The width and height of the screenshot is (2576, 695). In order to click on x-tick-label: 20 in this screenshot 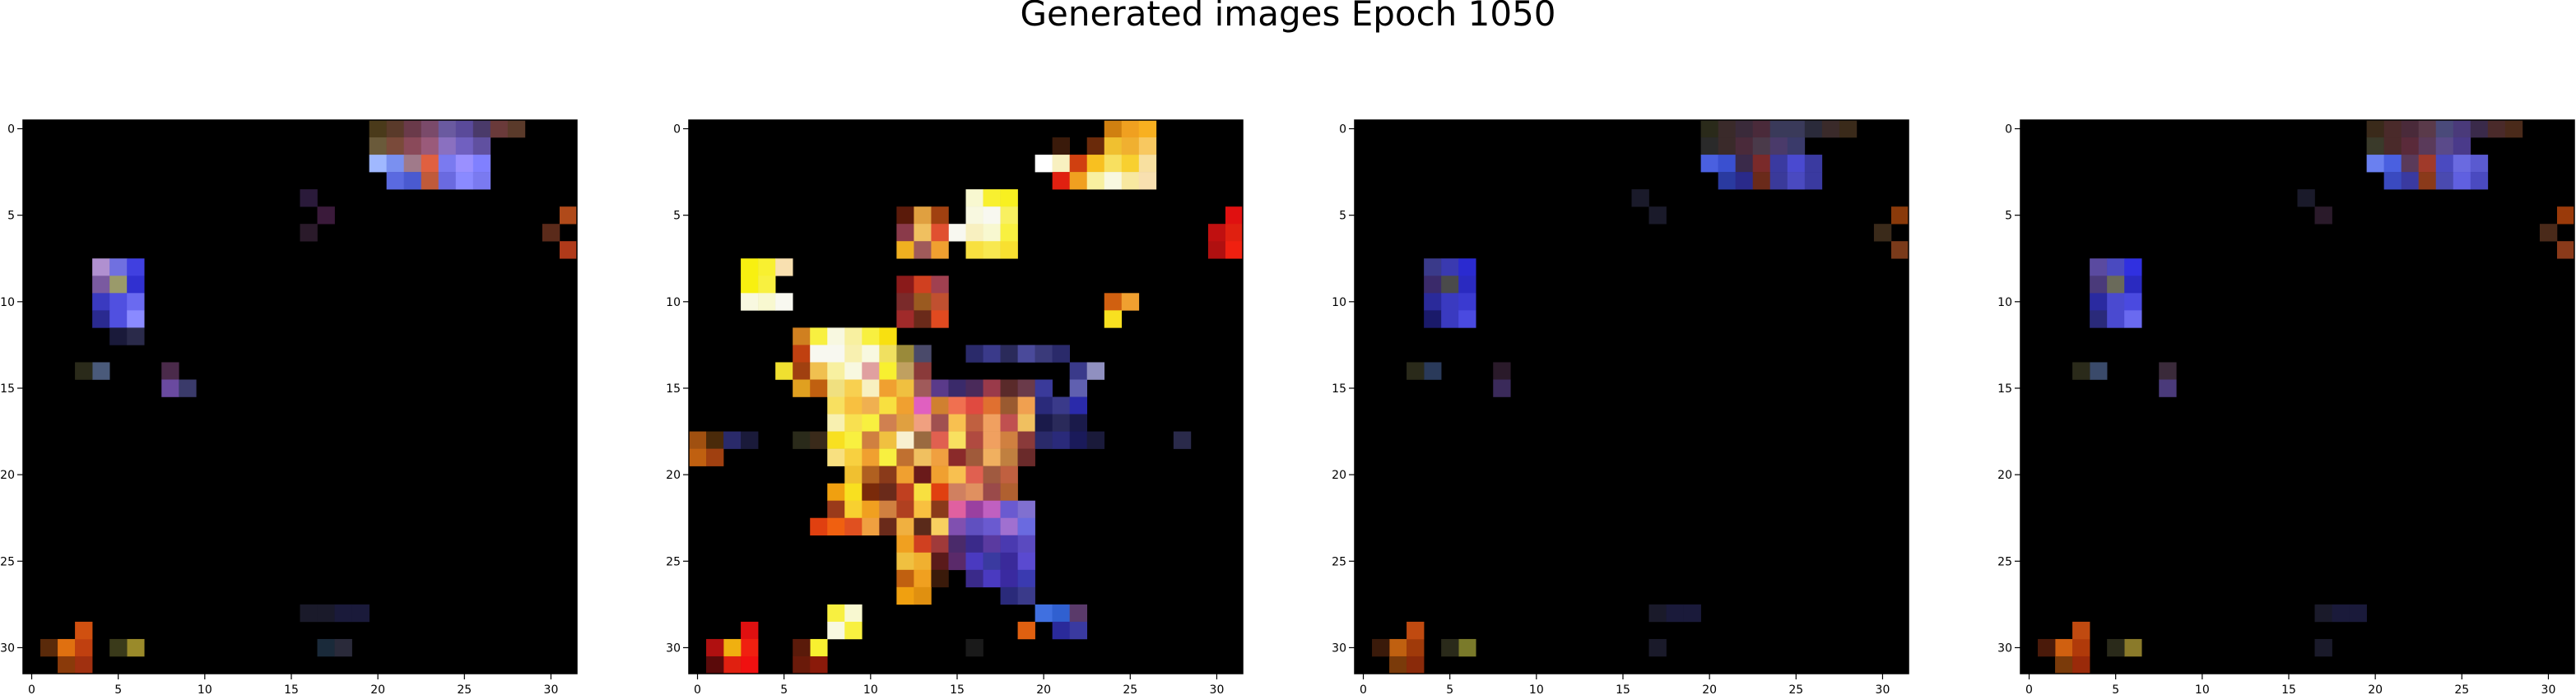, I will do `click(1709, 689)`.